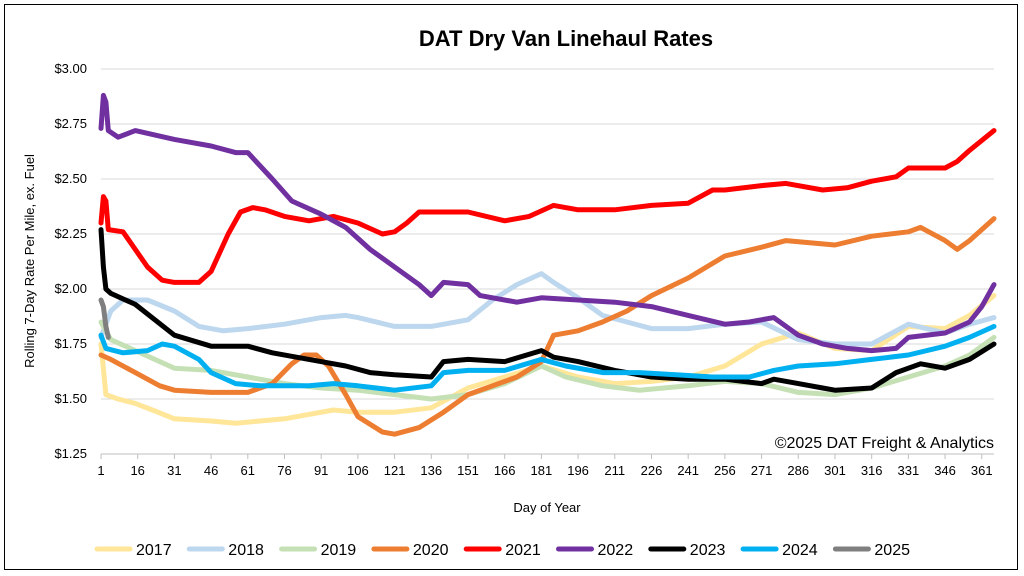 This screenshot has height=576, width=1024. What do you see at coordinates (523, 550) in the screenshot?
I see `legend-label-2021: 2021` at bounding box center [523, 550].